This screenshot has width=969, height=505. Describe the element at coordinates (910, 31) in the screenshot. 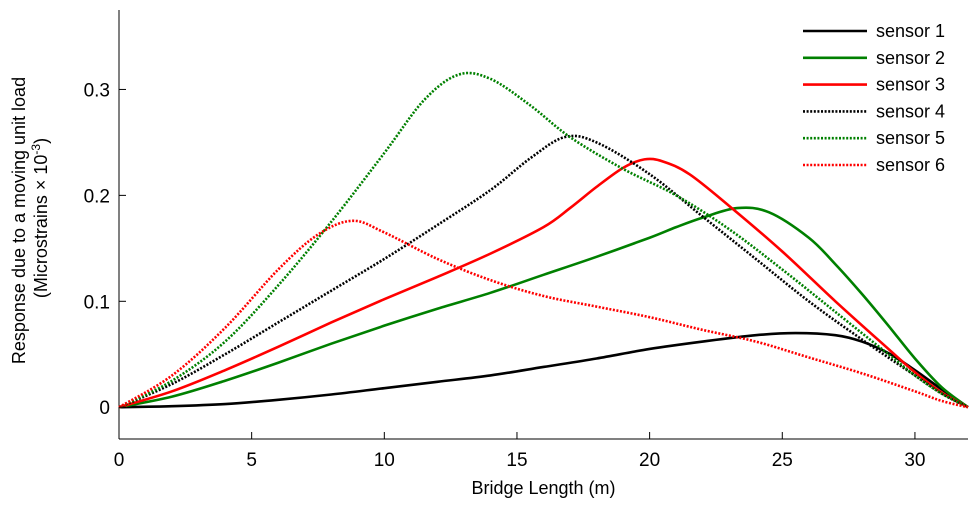

I see `legend-label-sensor-1: sensor 1` at that location.